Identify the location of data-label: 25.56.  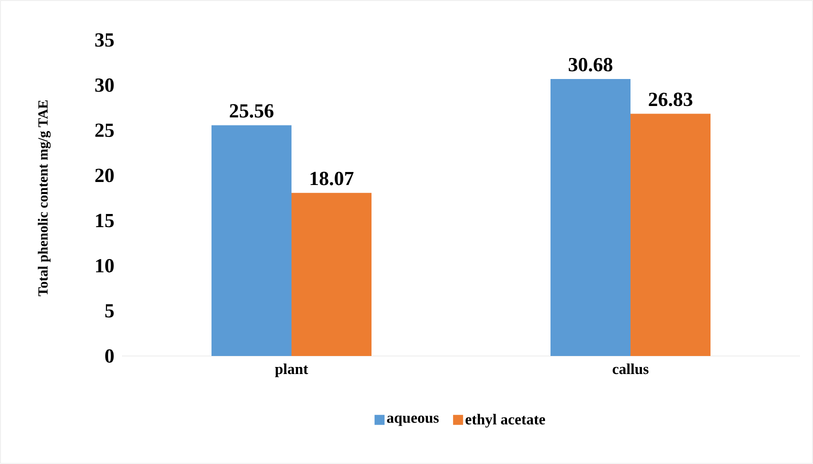
(252, 111).